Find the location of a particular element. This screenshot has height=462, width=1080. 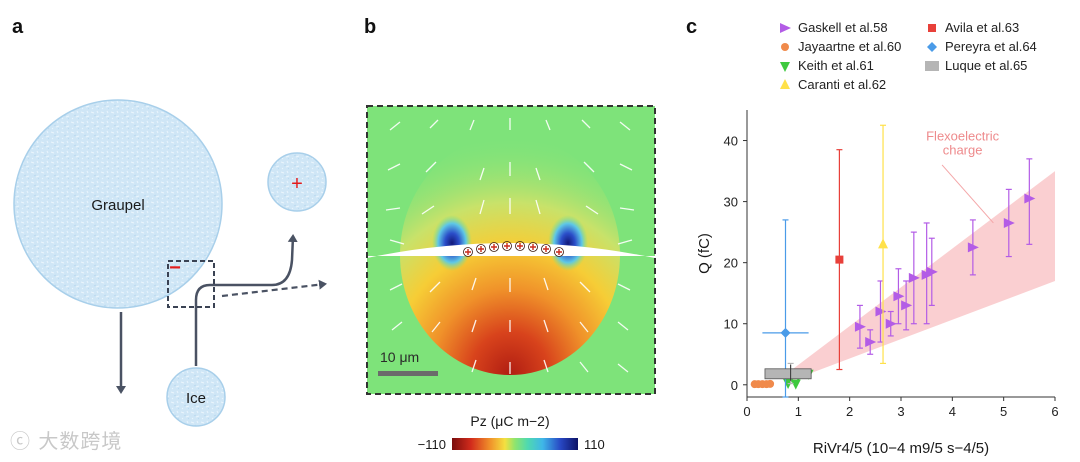

y-axis-label: Q (fC) is located at coordinates (704, 253).